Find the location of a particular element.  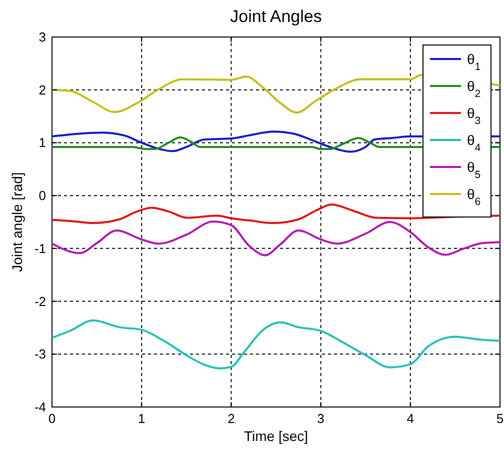

y-tick-label: 3 is located at coordinates (42, 37).